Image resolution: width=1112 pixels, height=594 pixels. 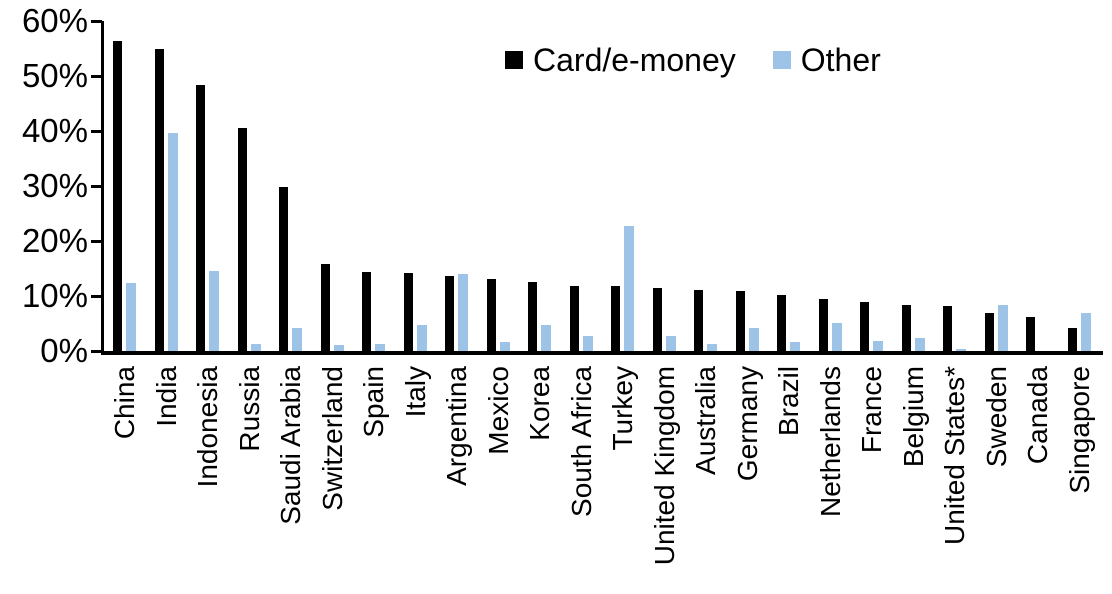 What do you see at coordinates (54, 185) in the screenshot?
I see `y-tick-label: 30%` at bounding box center [54, 185].